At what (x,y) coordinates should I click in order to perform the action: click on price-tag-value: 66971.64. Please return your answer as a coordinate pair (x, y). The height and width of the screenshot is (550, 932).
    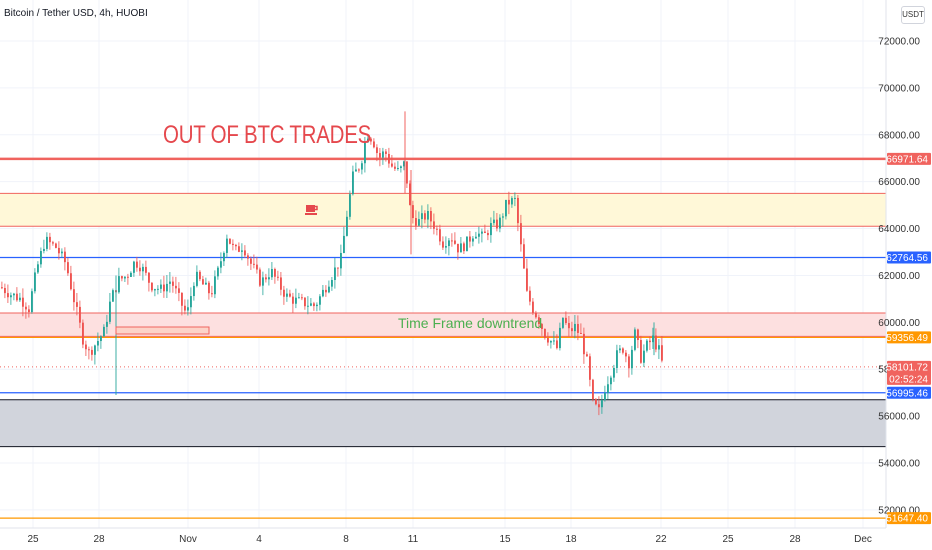
    Looking at the image, I should click on (907, 159).